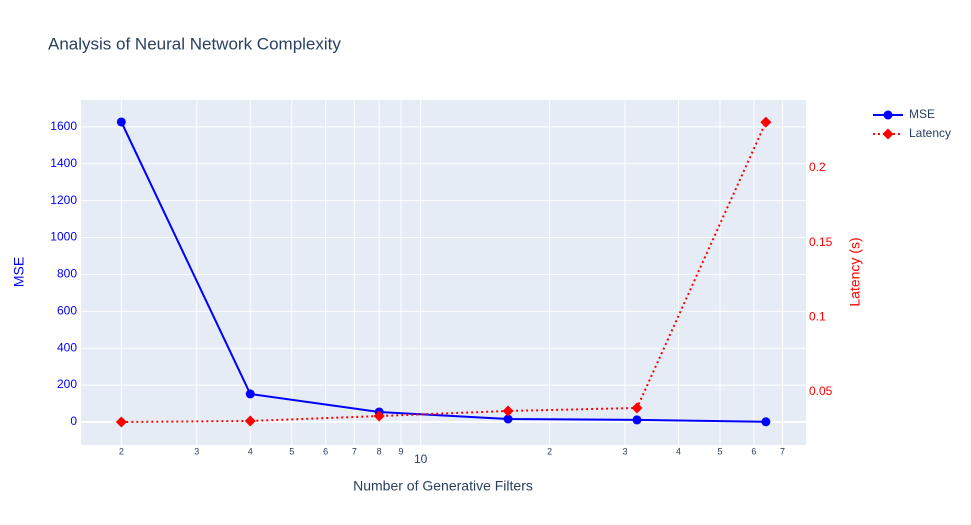 The width and height of the screenshot is (971, 525). What do you see at coordinates (194, 43) in the screenshot?
I see `chart-title: Analysis of Neural Network Complexity` at bounding box center [194, 43].